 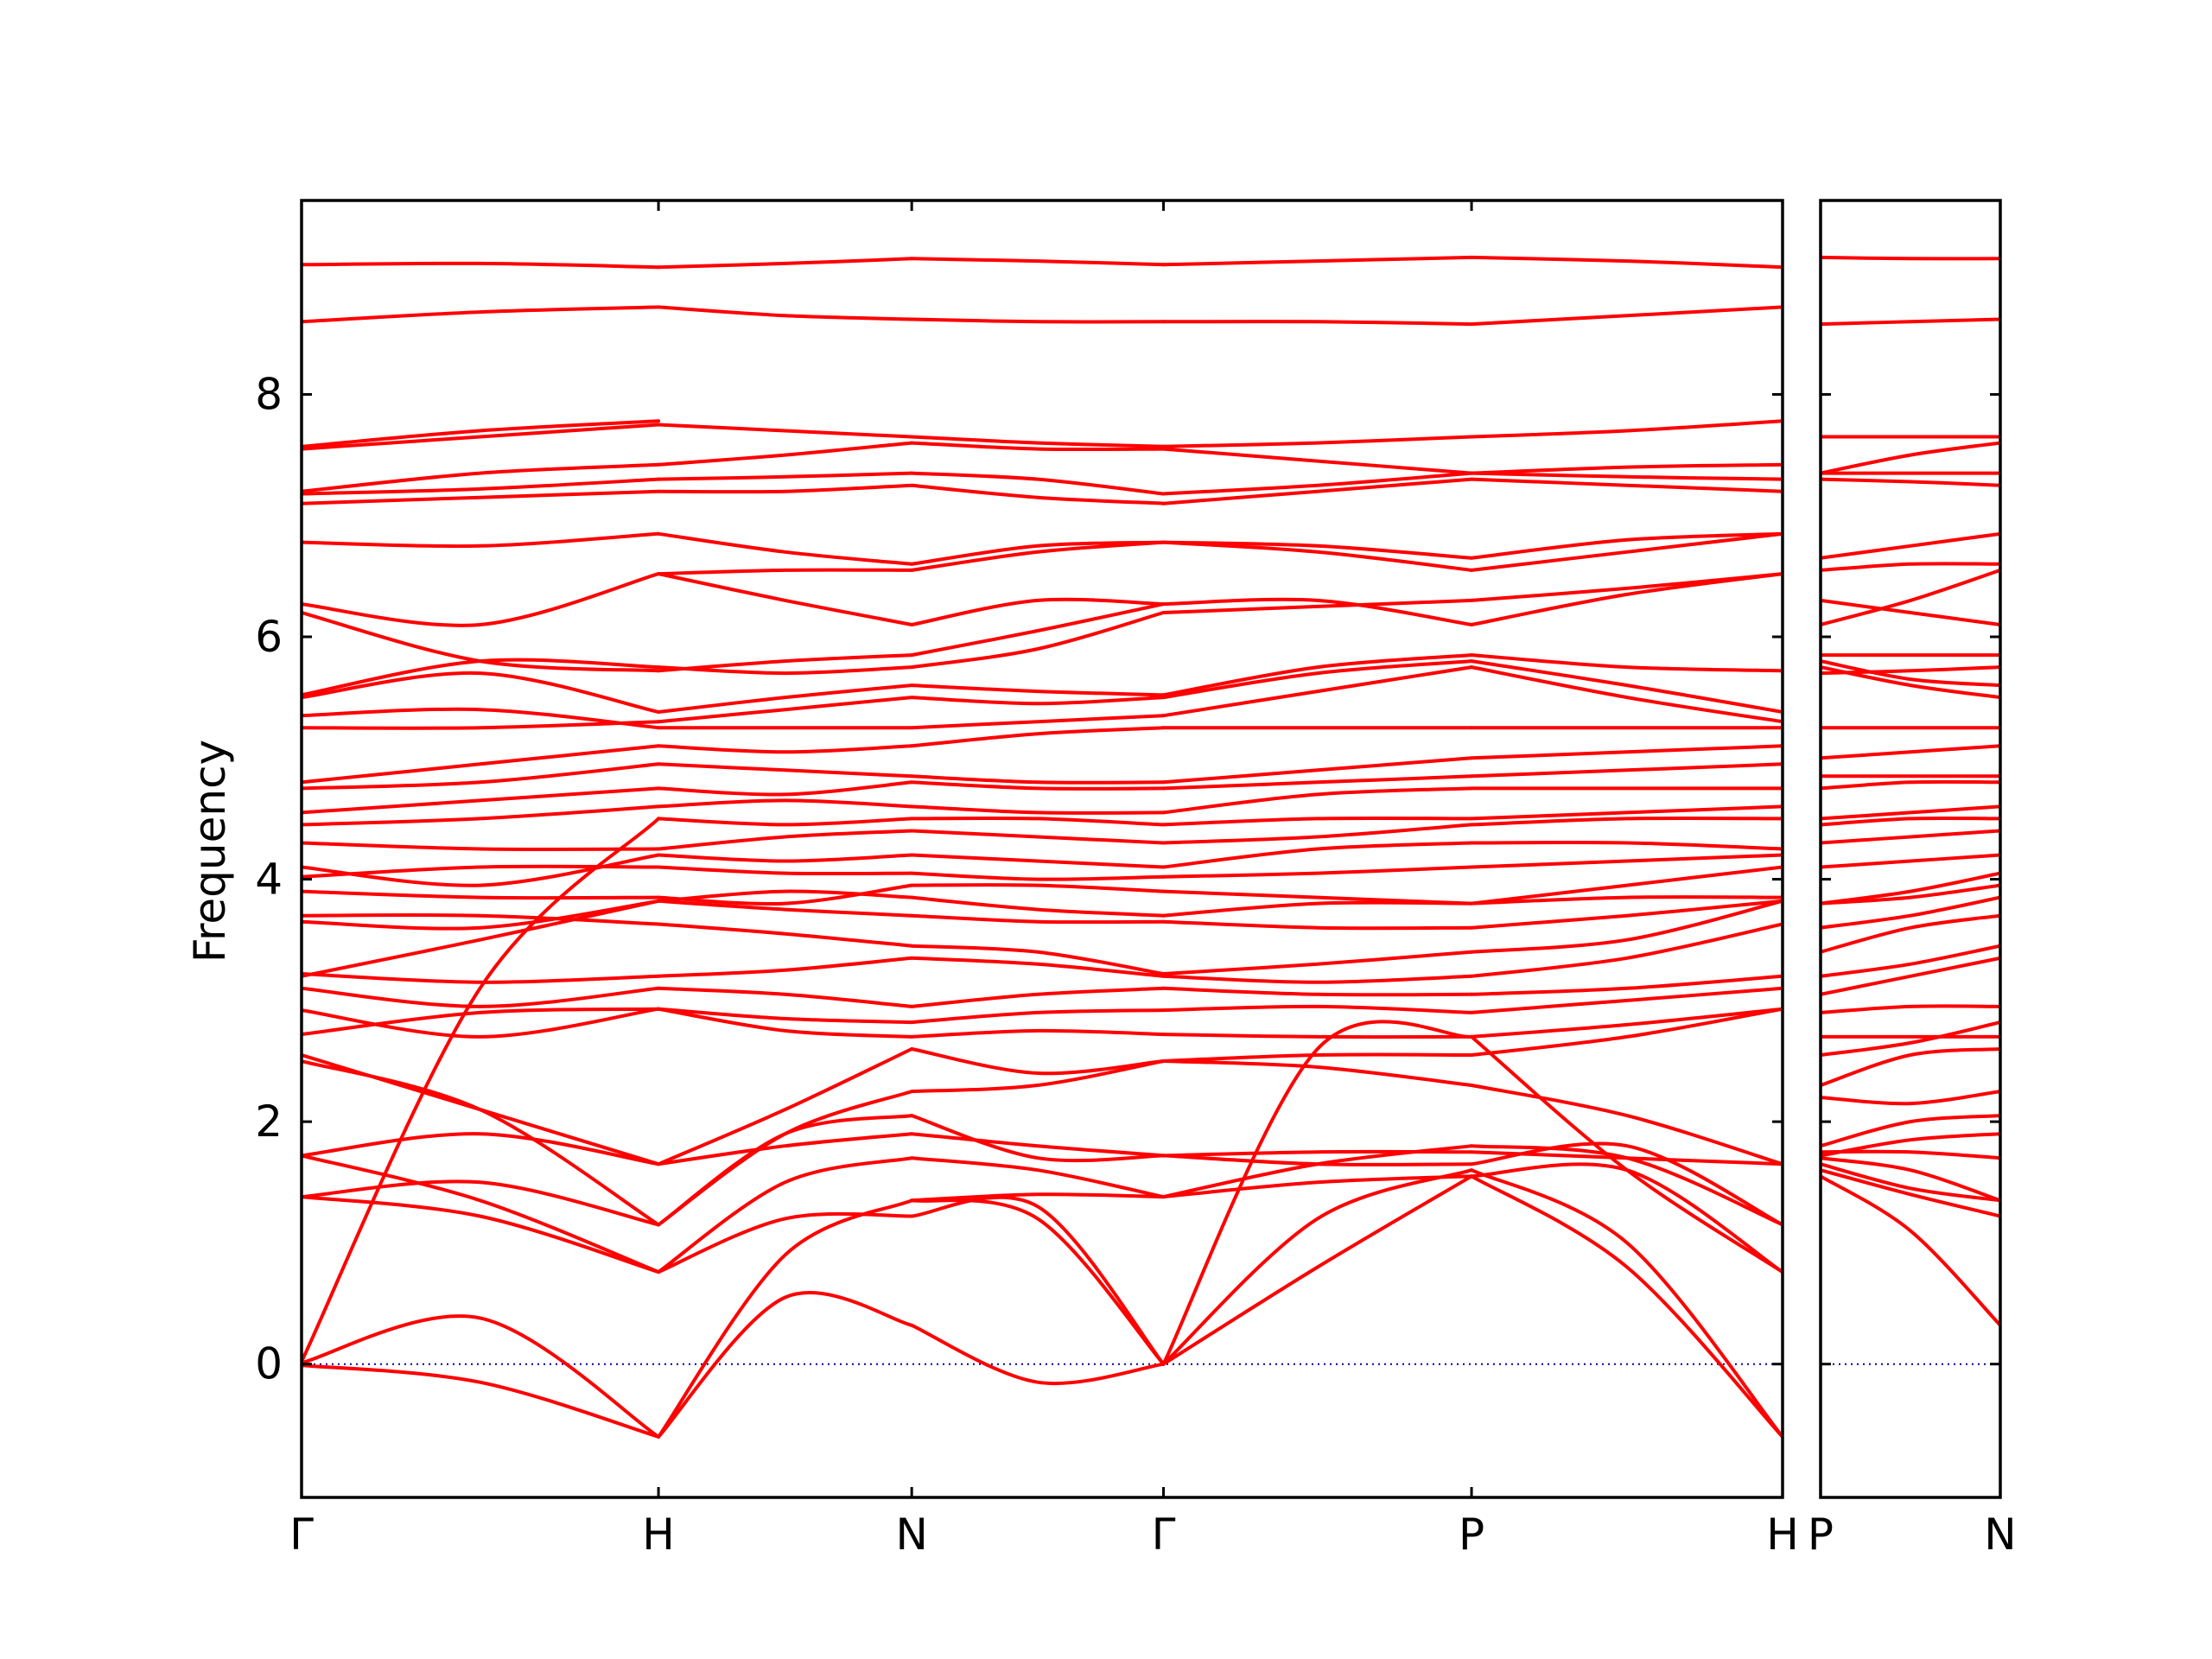 What do you see at coordinates (269, 1121) in the screenshot?
I see `y-tick-label: 2` at bounding box center [269, 1121].